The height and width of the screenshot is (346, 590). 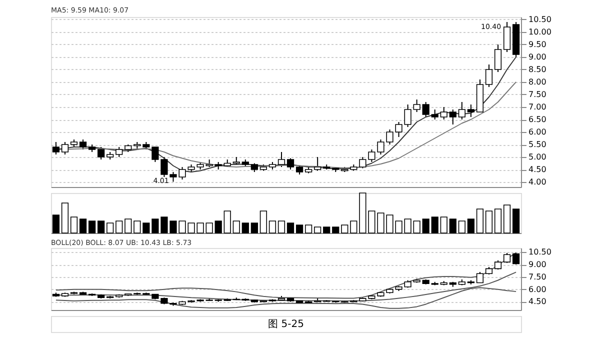 What do you see at coordinates (537, 107) in the screenshot?
I see `y-tick-label: 7.00` at bounding box center [537, 107].